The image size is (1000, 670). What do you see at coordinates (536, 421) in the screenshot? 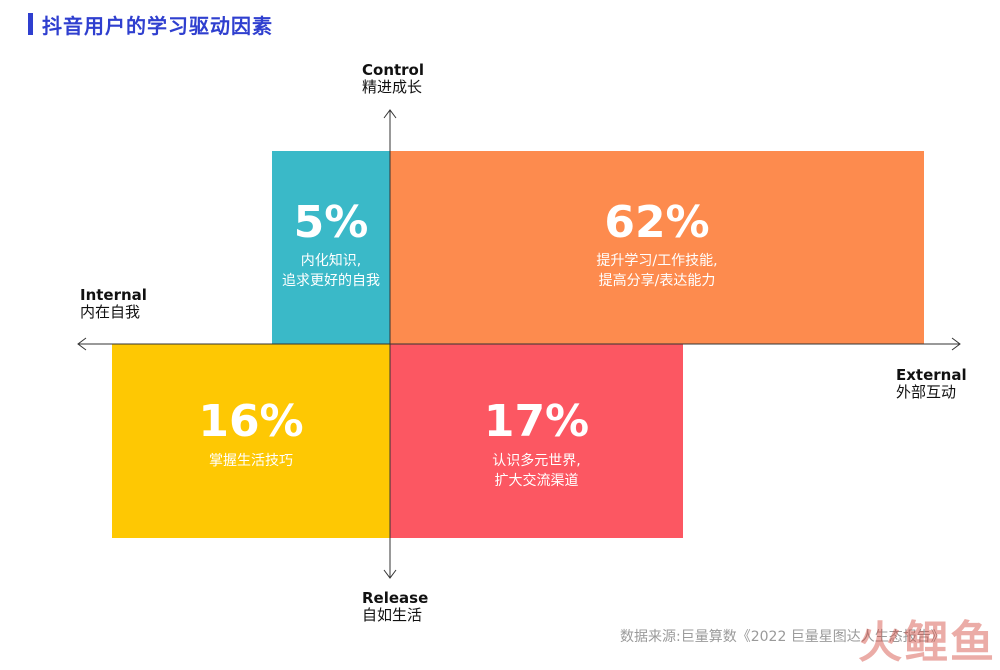
I see `quadrant-external-release-value: 17%` at bounding box center [536, 421].